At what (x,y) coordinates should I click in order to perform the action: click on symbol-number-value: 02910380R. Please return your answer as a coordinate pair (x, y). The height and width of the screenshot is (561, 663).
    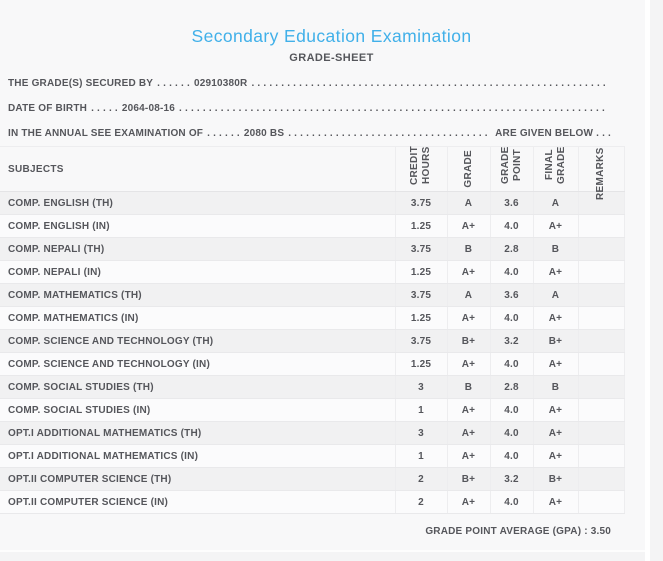
    Looking at the image, I should click on (220, 83).